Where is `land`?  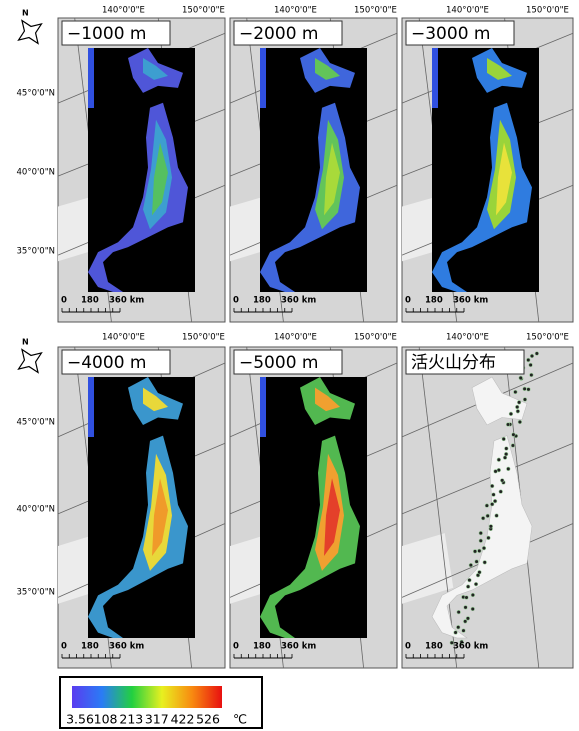
land is located at coordinates (499, 401).